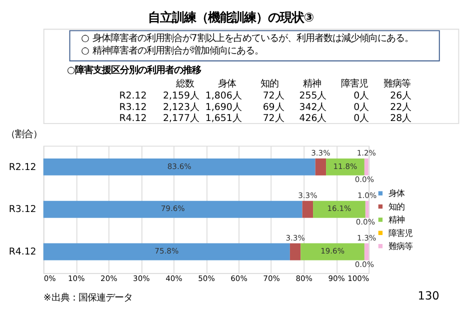  What do you see at coordinates (133, 107) in the screenshot?
I see `text: R3.12` at bounding box center [133, 107].